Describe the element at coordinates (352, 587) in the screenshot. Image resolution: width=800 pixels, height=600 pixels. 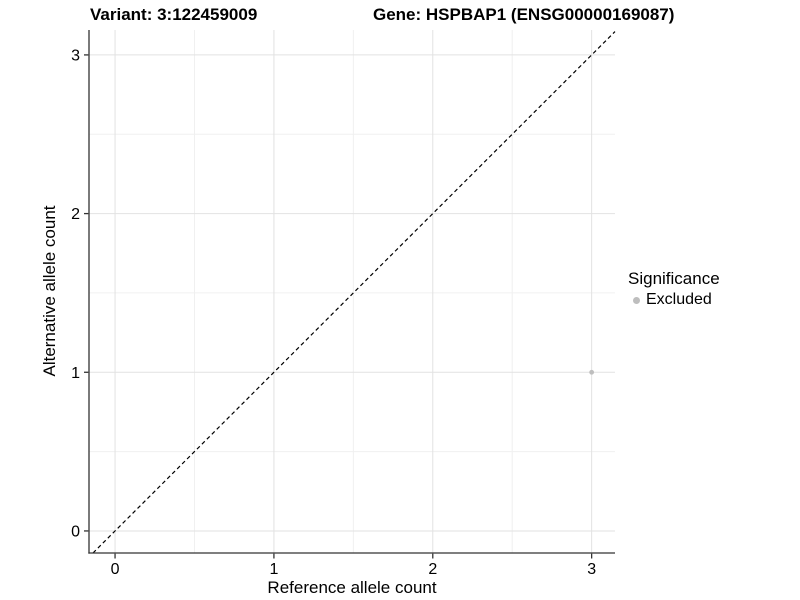
I see `x-axis-title: Reference allele count` at that location.